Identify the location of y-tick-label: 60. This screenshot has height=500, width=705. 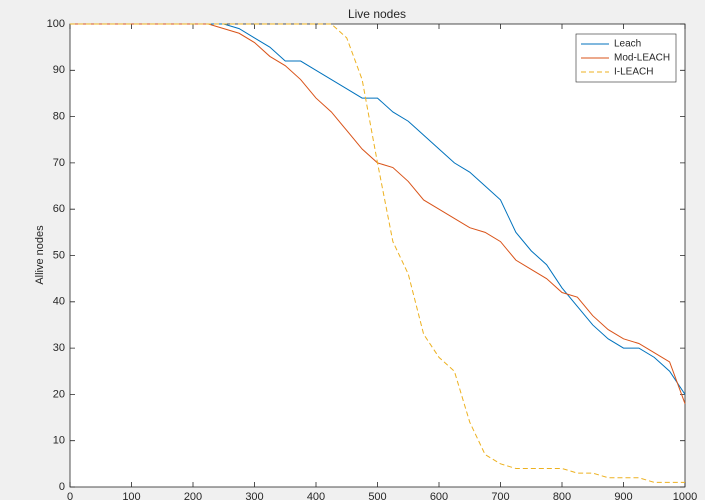
(59, 209).